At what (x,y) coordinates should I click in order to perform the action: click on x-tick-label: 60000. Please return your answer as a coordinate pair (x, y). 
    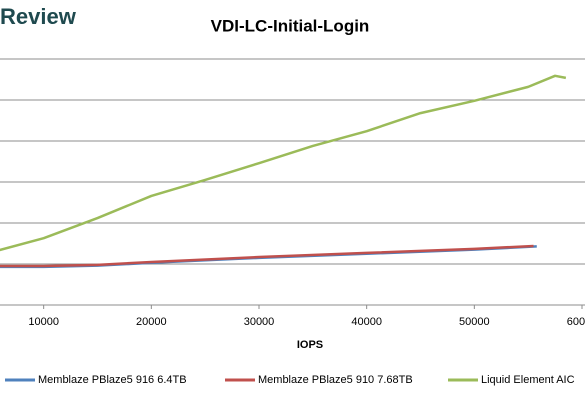
    Looking at the image, I should click on (576, 322).